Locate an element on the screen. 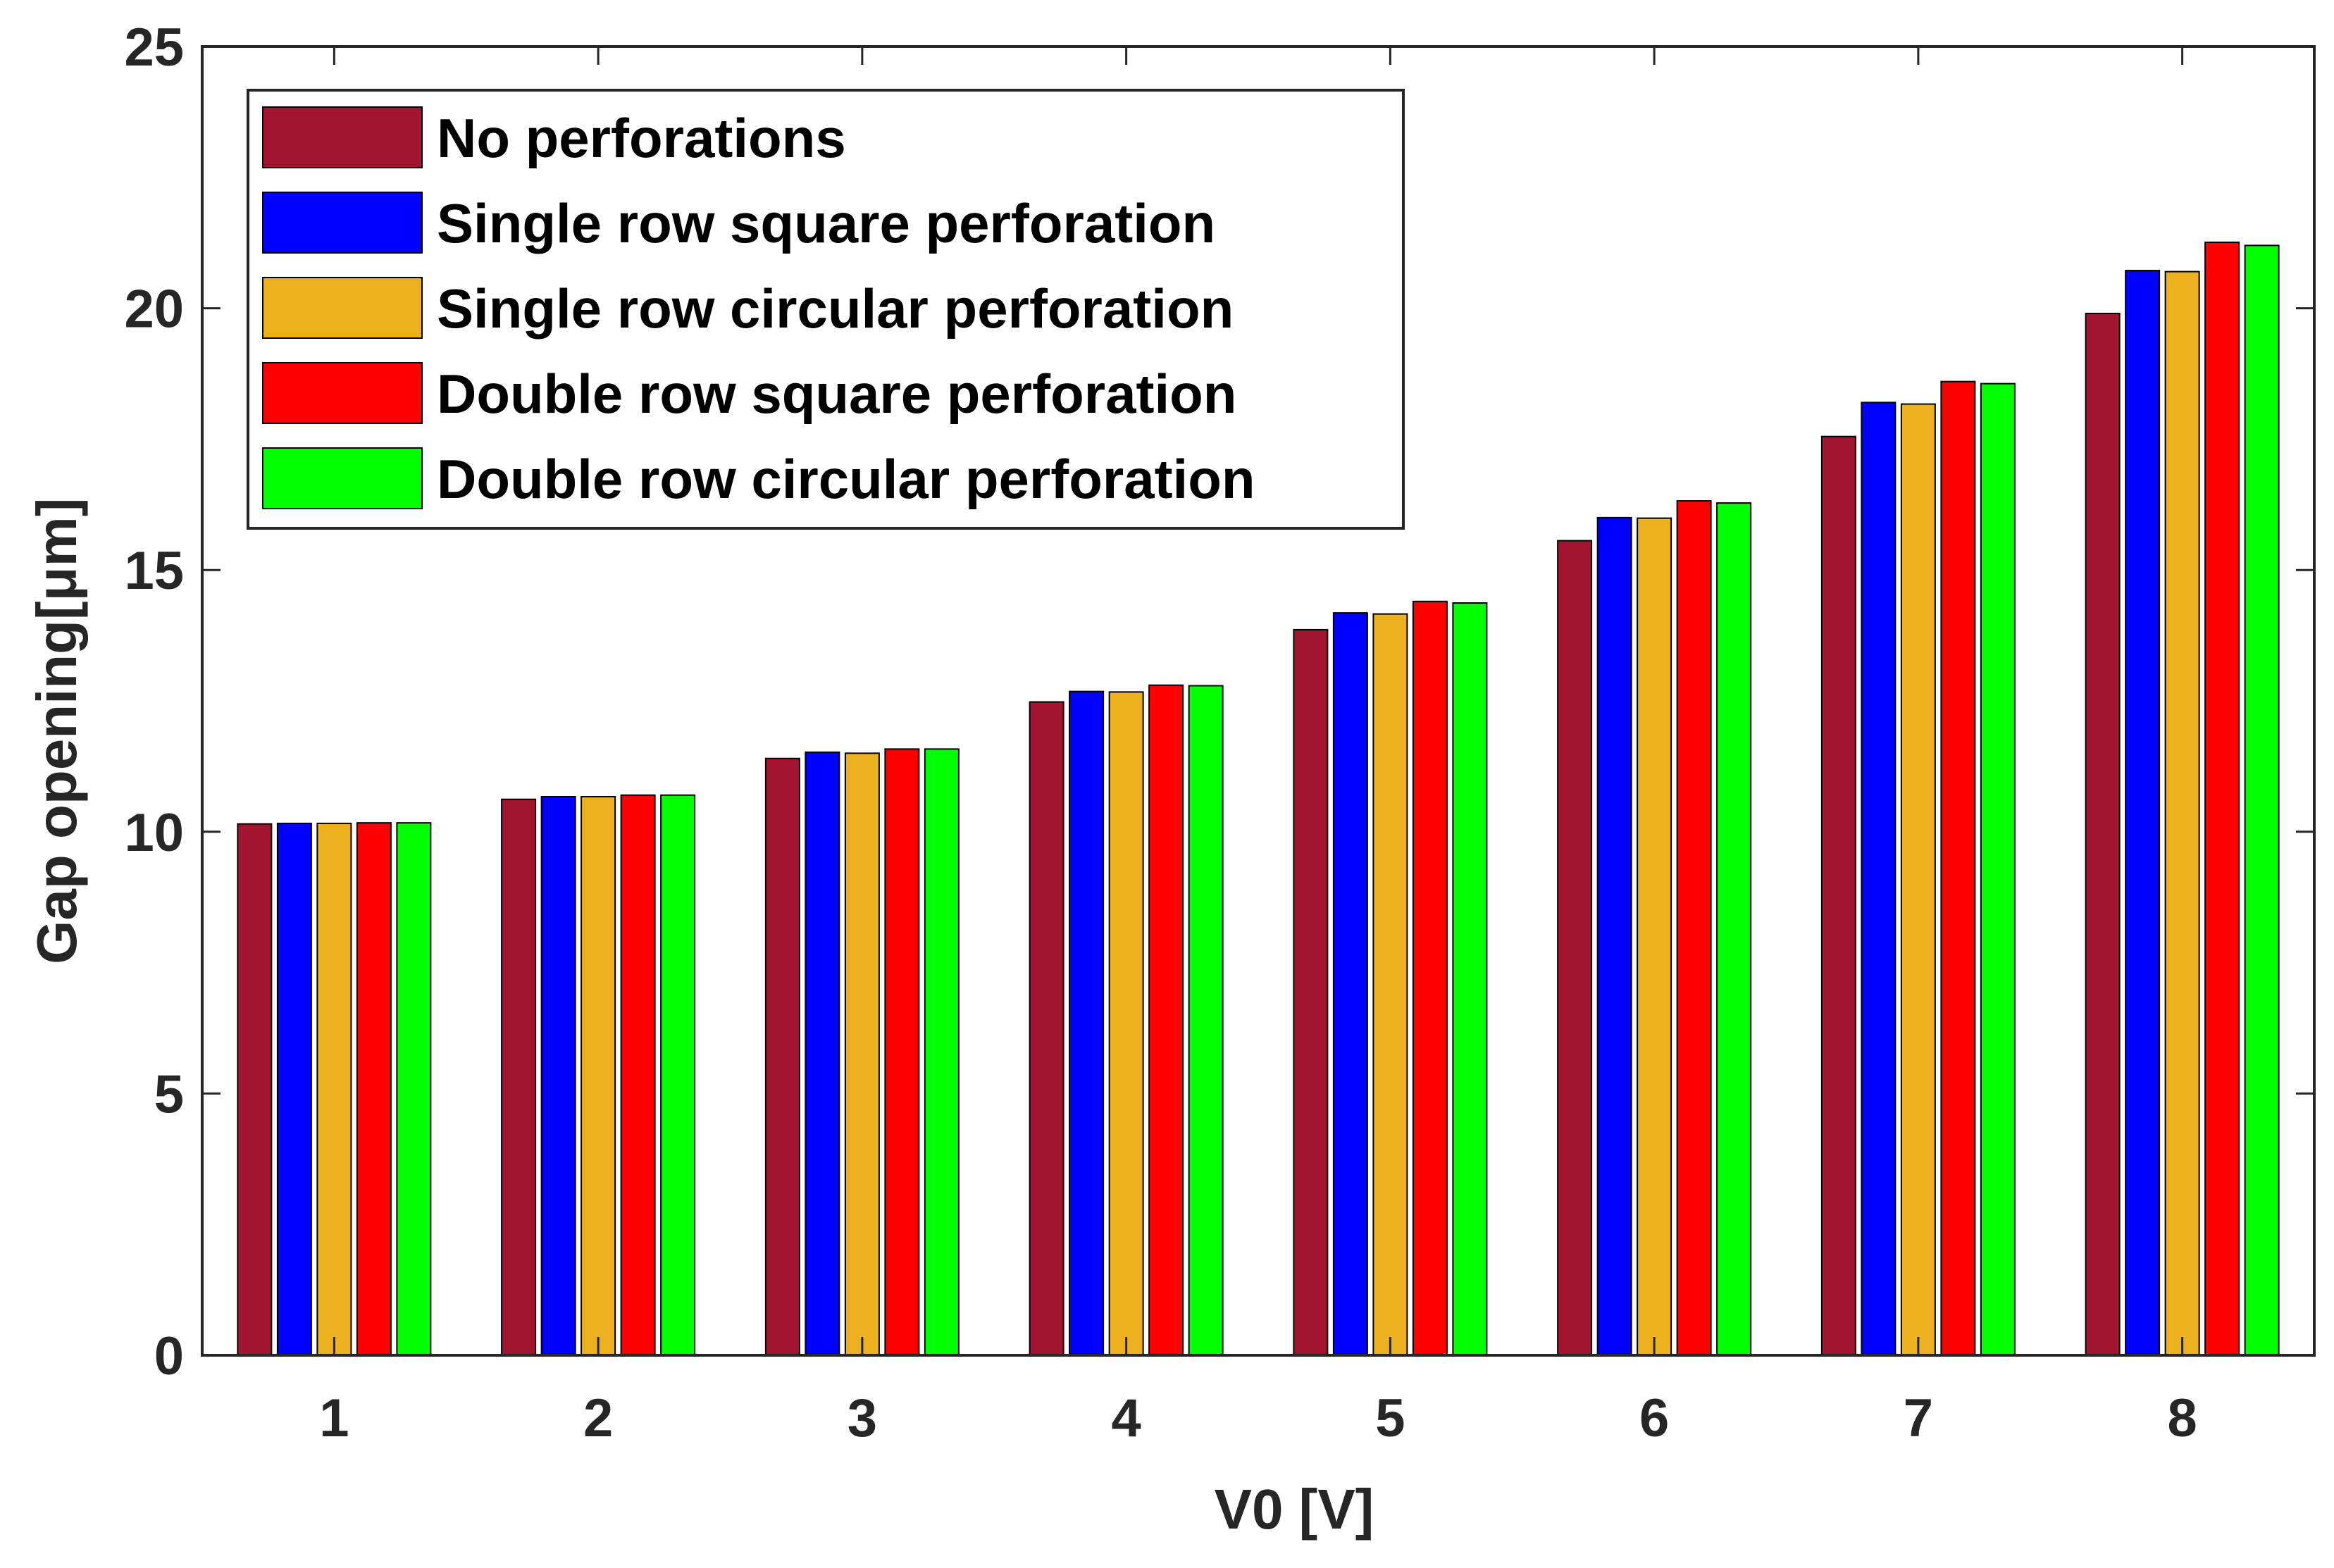 The height and width of the screenshot is (1568, 2334). y-tick-label: 0 is located at coordinates (169, 1356).